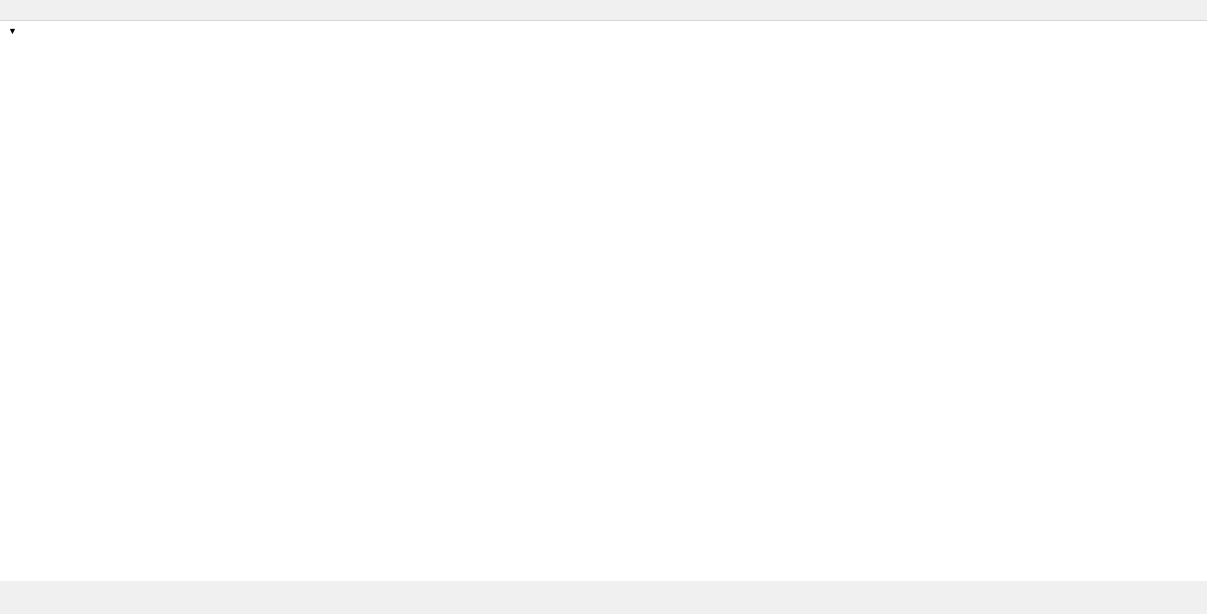  What do you see at coordinates (603, 10) in the screenshot?
I see `timeframe-toolbar` at bounding box center [603, 10].